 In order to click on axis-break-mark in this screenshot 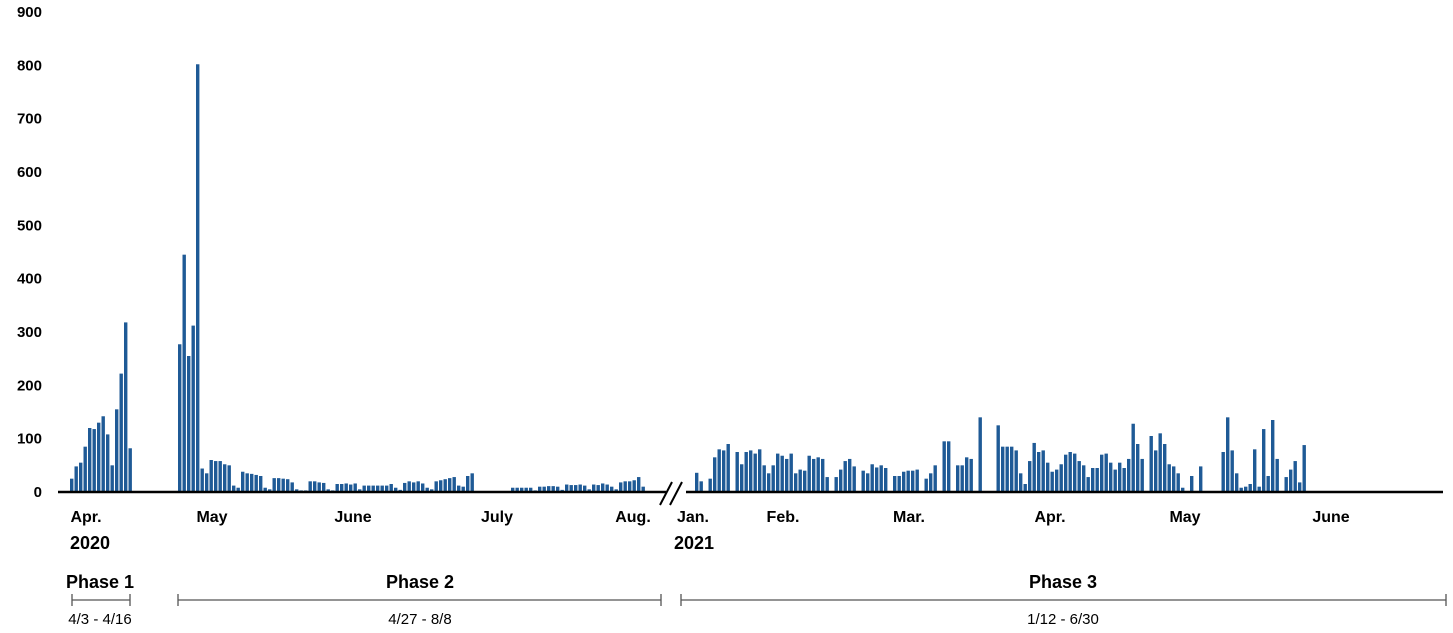, I will do `click(666, 493)`.